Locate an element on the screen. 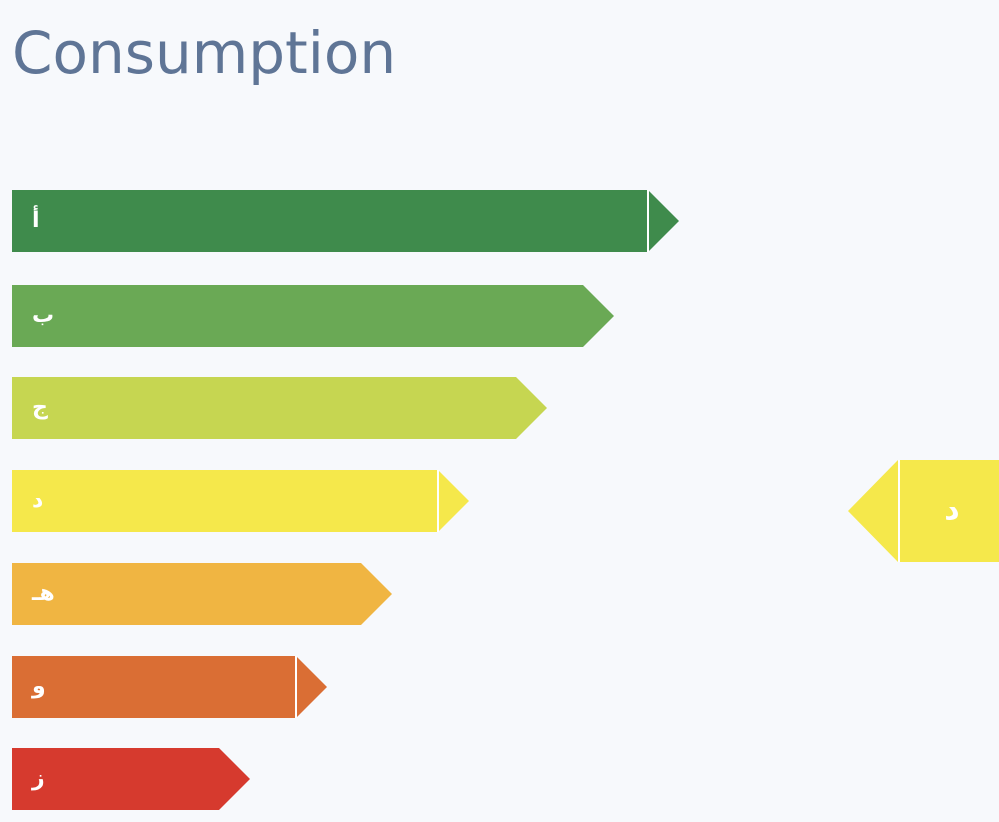 Image resolution: width=999 pixels, height=822 pixels. title: Consumption is located at coordinates (204, 53).